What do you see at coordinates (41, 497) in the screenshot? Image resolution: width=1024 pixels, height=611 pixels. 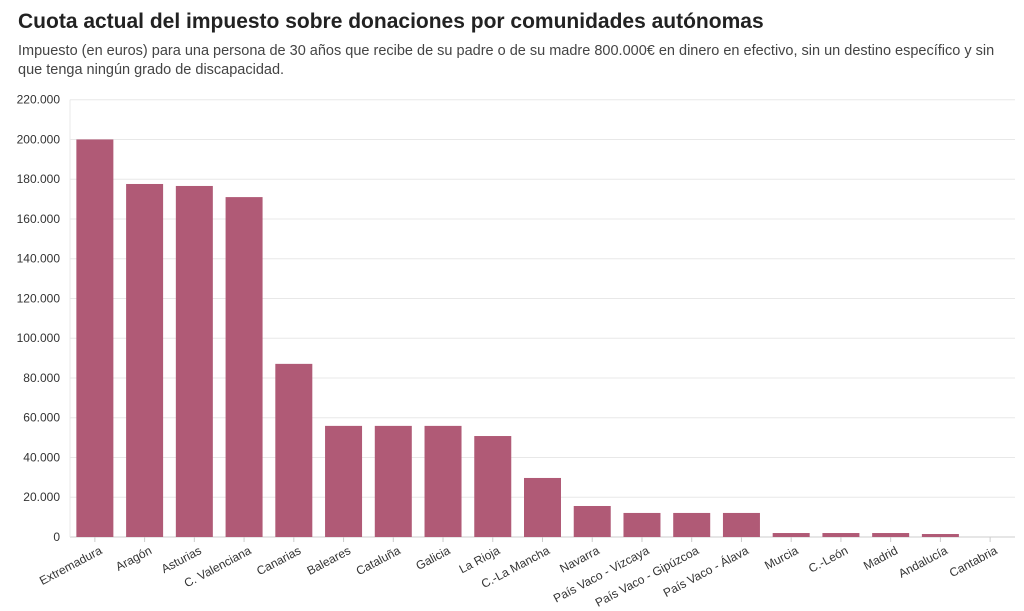 I see `y-tick-label: 20.000` at bounding box center [41, 497].